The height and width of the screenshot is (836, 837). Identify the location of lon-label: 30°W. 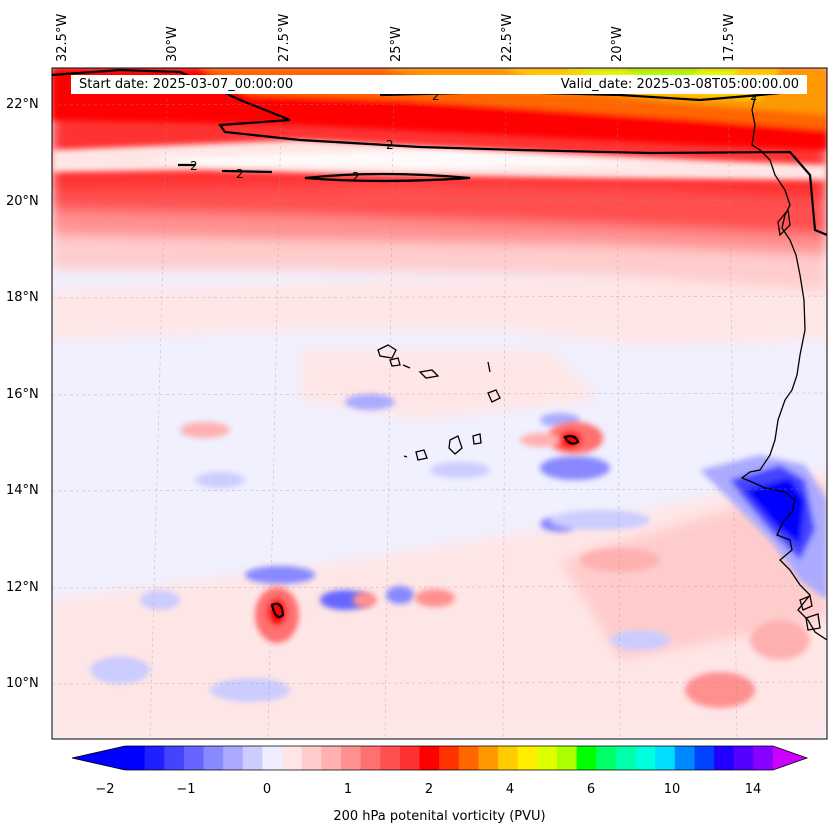
(172, 44).